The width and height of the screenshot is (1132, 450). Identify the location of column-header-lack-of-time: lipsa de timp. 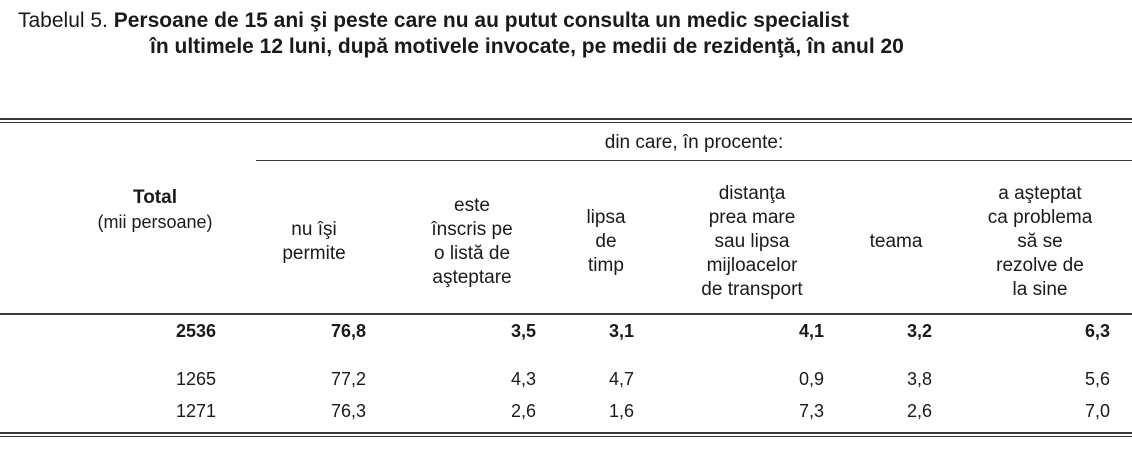
(606, 241).